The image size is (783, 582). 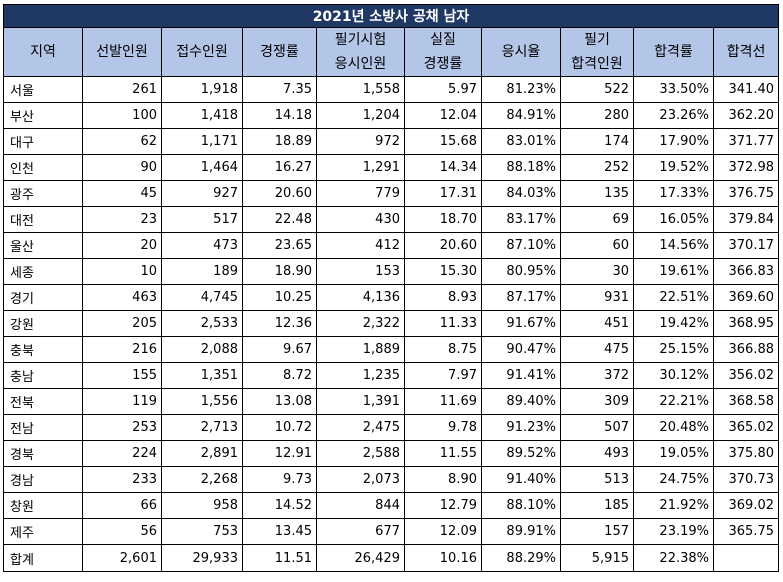 What do you see at coordinates (279, 427) in the screenshot?
I see `value-cell: 10.72` at bounding box center [279, 427].